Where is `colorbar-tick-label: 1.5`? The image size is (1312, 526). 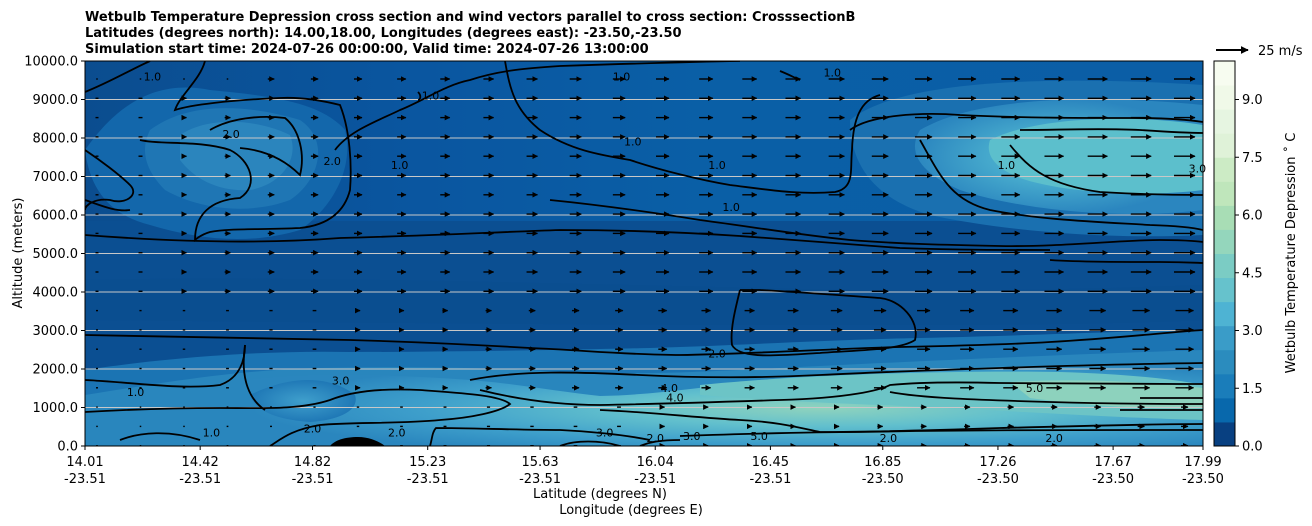
colorbar-tick-label: 1.5 is located at coordinates (1252, 389).